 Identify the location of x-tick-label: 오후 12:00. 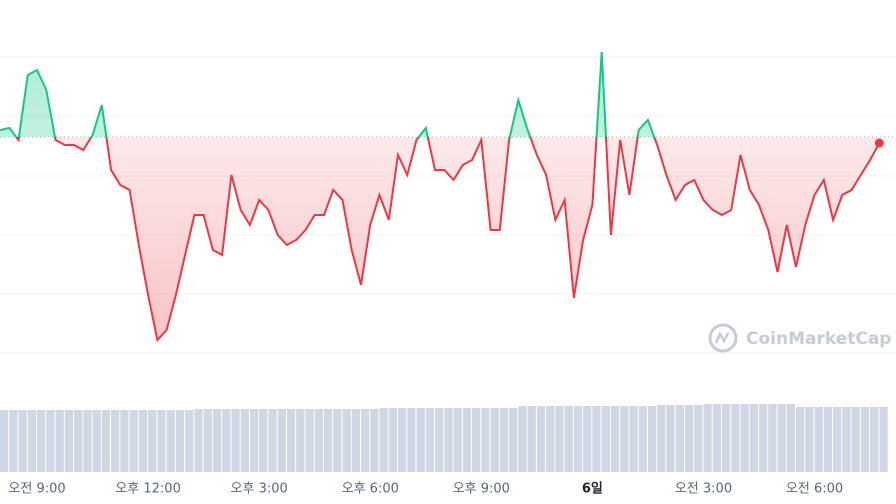
(148, 489).